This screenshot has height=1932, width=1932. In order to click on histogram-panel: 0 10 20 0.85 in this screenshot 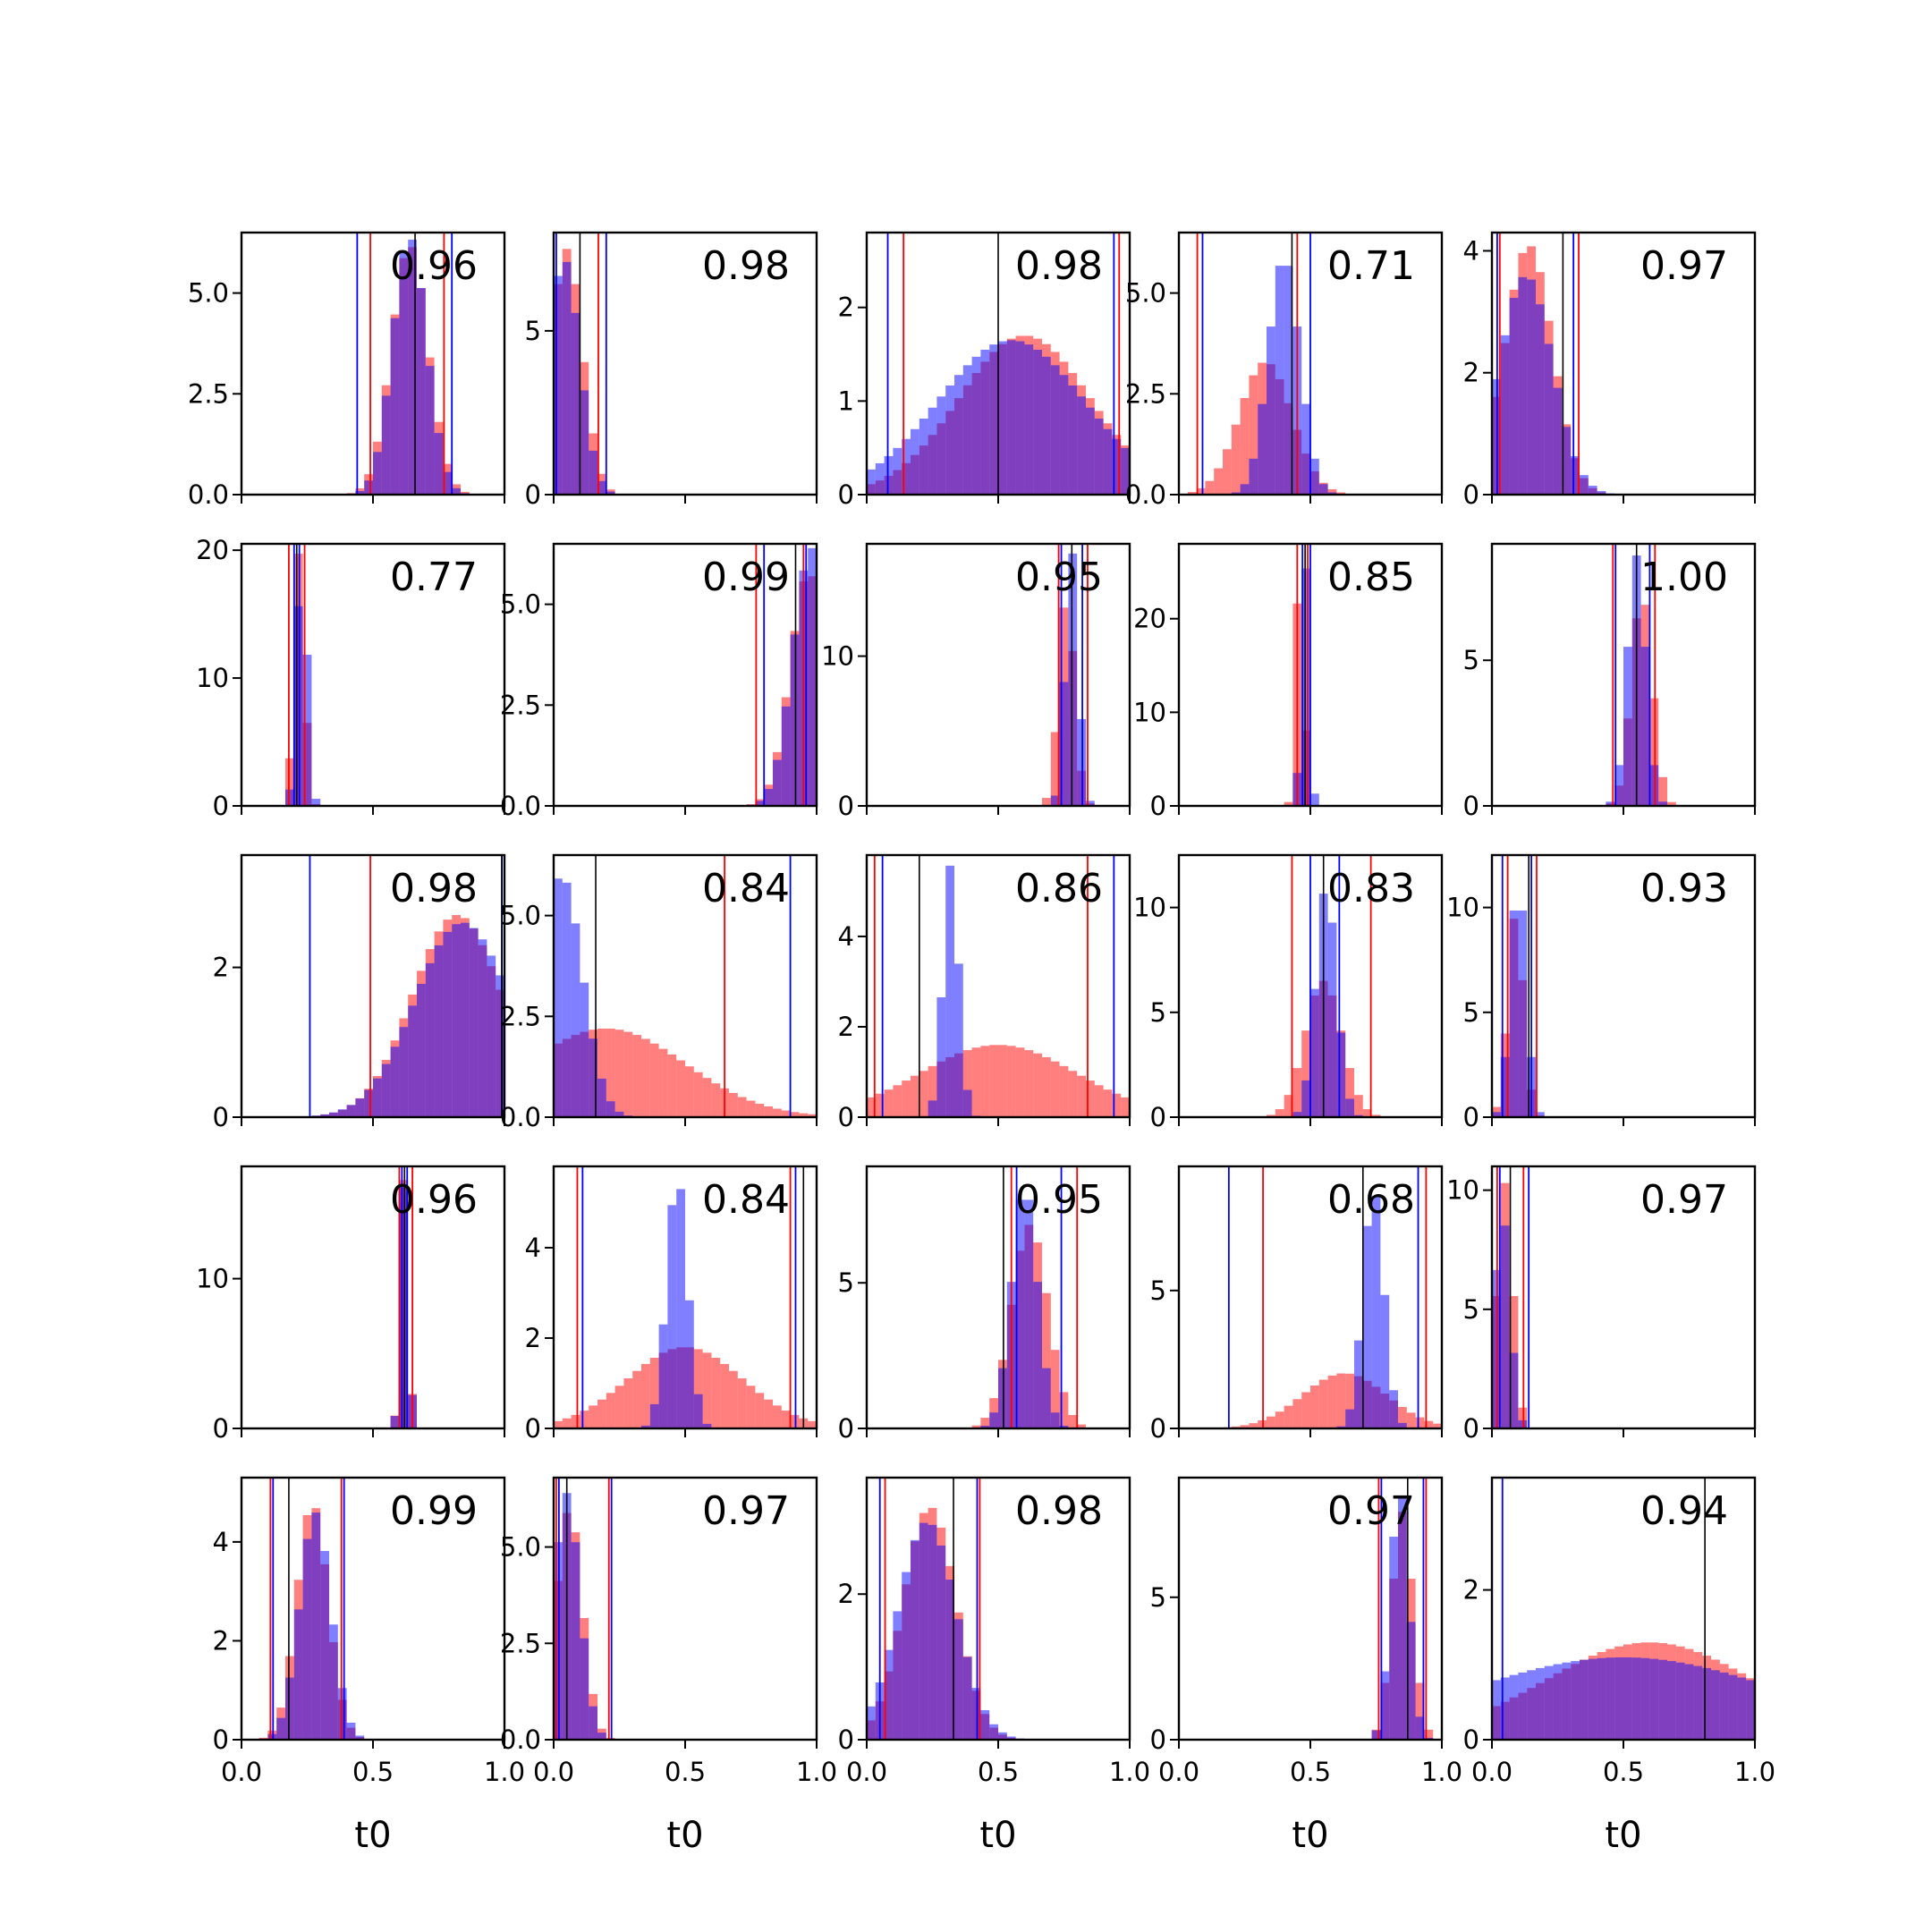, I will do `click(1288, 681)`.